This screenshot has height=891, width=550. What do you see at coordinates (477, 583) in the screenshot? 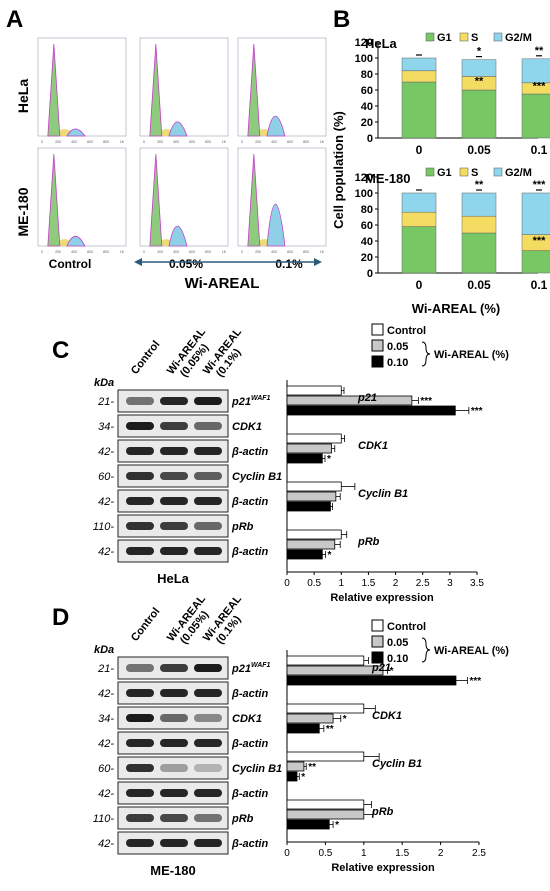
I see `xtick: 3.5` at bounding box center [477, 583].